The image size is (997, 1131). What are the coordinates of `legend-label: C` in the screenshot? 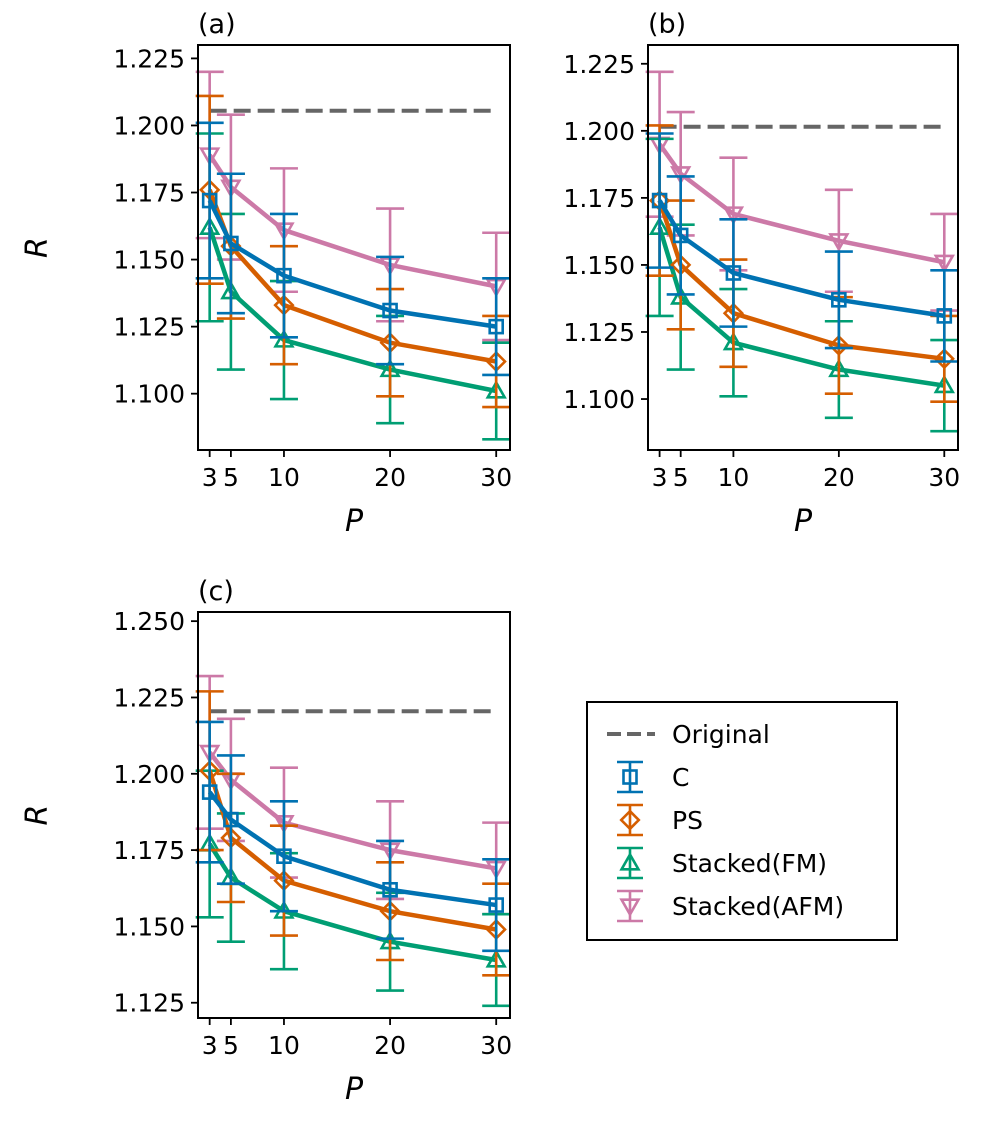 It's located at (680, 777).